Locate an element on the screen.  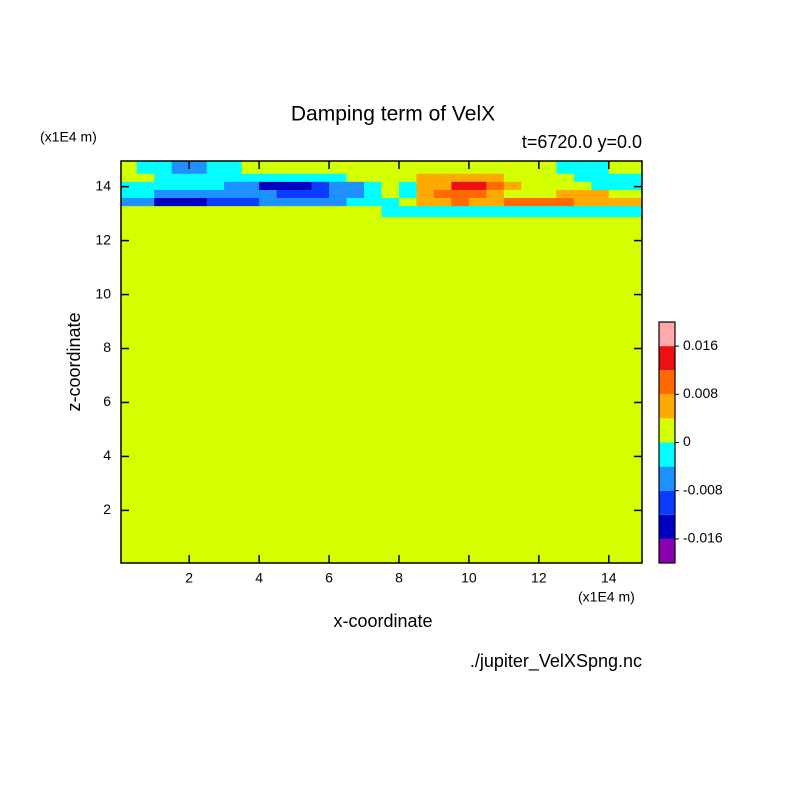
x-tick-label: 10 is located at coordinates (469, 578).